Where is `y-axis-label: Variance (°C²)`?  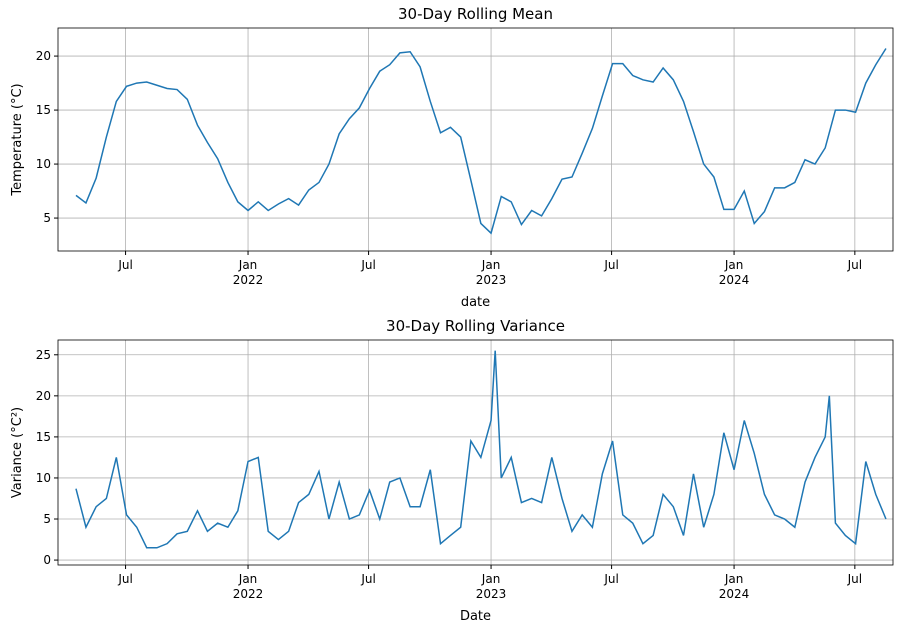 y-axis-label: Variance (°C²) is located at coordinates (17, 452).